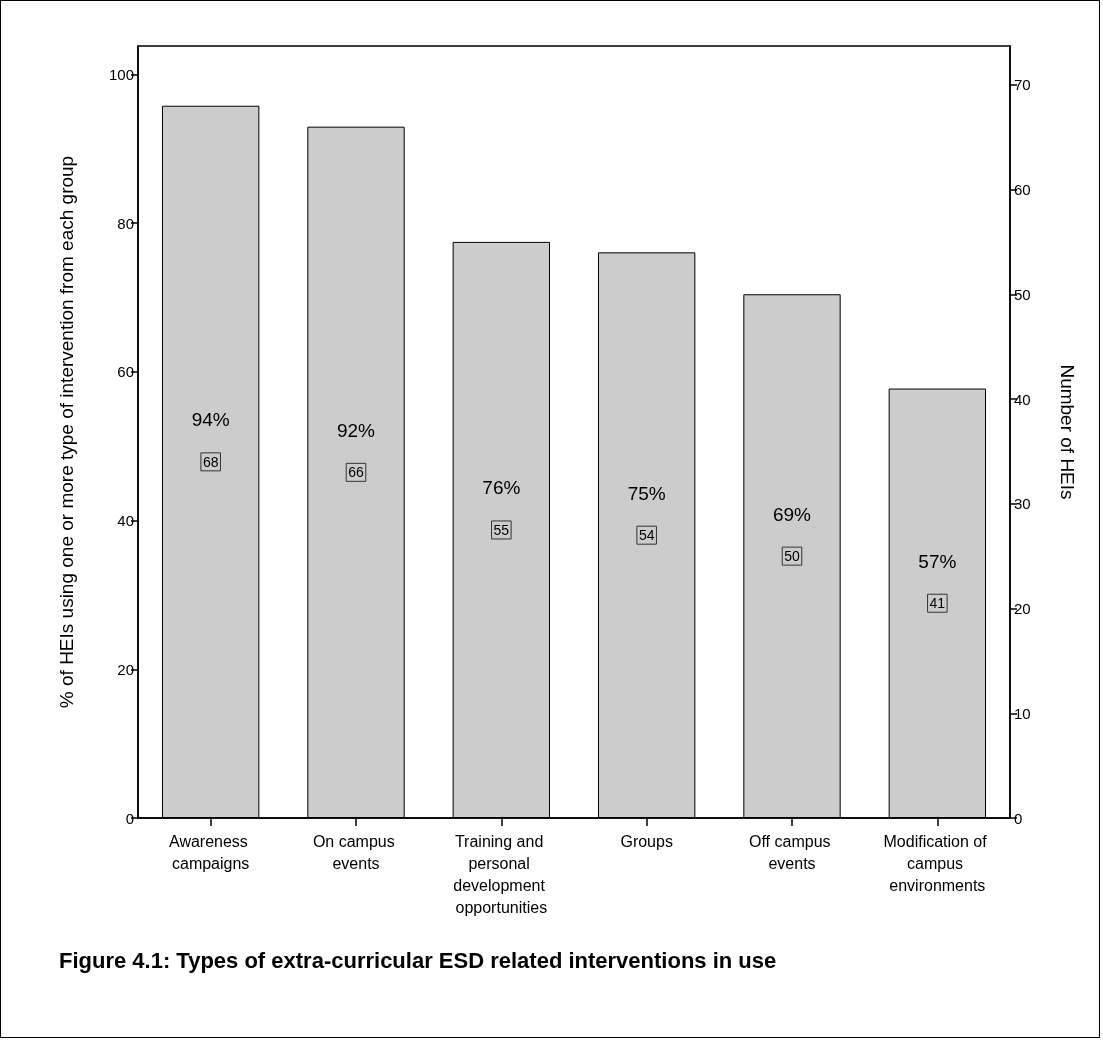 Image resolution: width=1103 pixels, height=1041 pixels. I want to click on x-tick-label: On campus events, so click(356, 852).